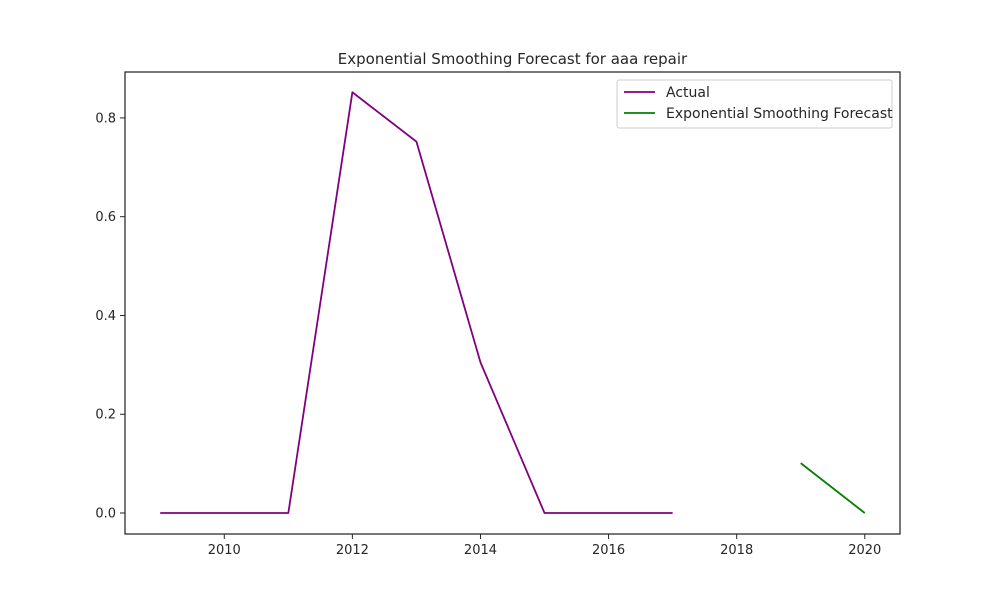 The width and height of the screenshot is (1000, 600). What do you see at coordinates (608, 550) in the screenshot?
I see `x-tick-label: 2016` at bounding box center [608, 550].